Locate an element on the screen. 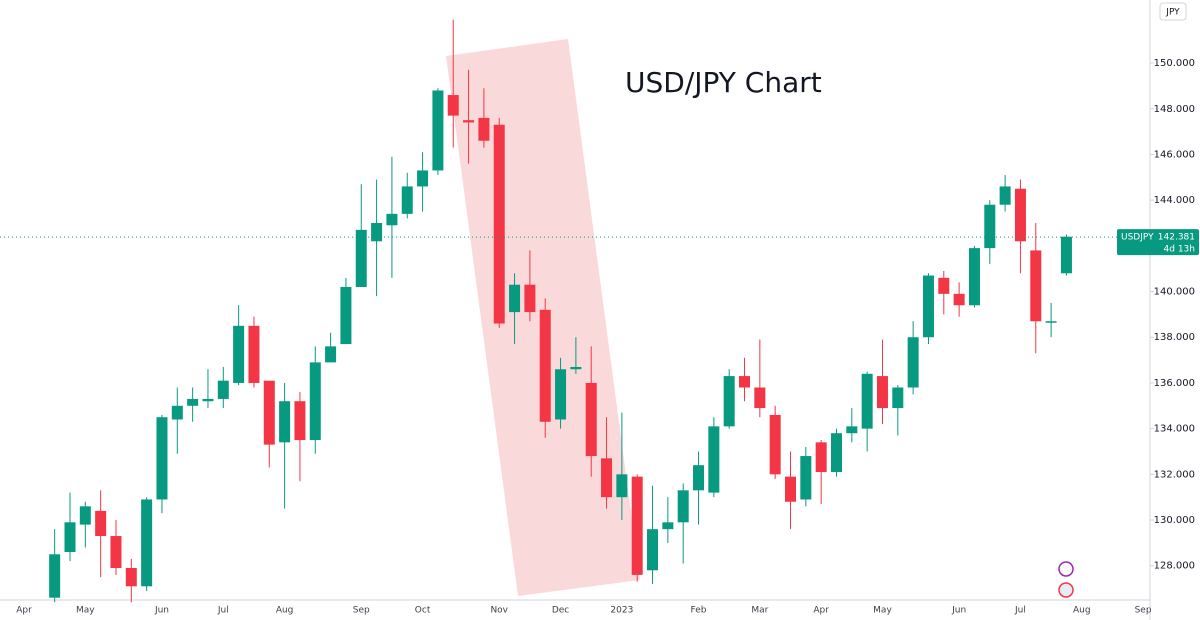 This screenshot has width=1200, height=620. y-tick-label: 132.000 is located at coordinates (1174, 474).